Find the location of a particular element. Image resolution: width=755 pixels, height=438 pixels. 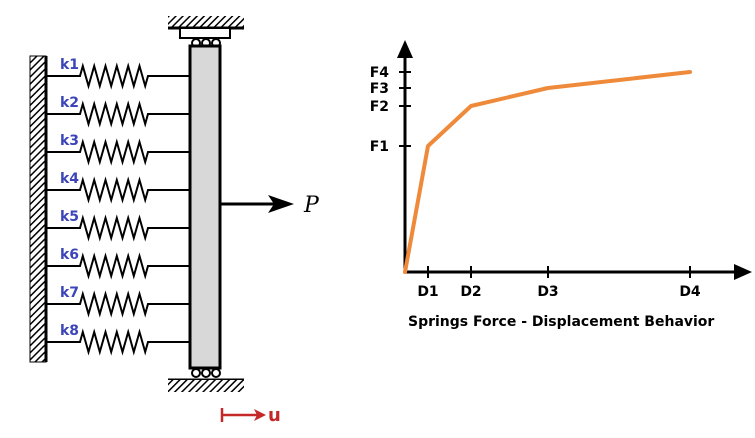

spring-5: k5 is located at coordinates (118, 225).